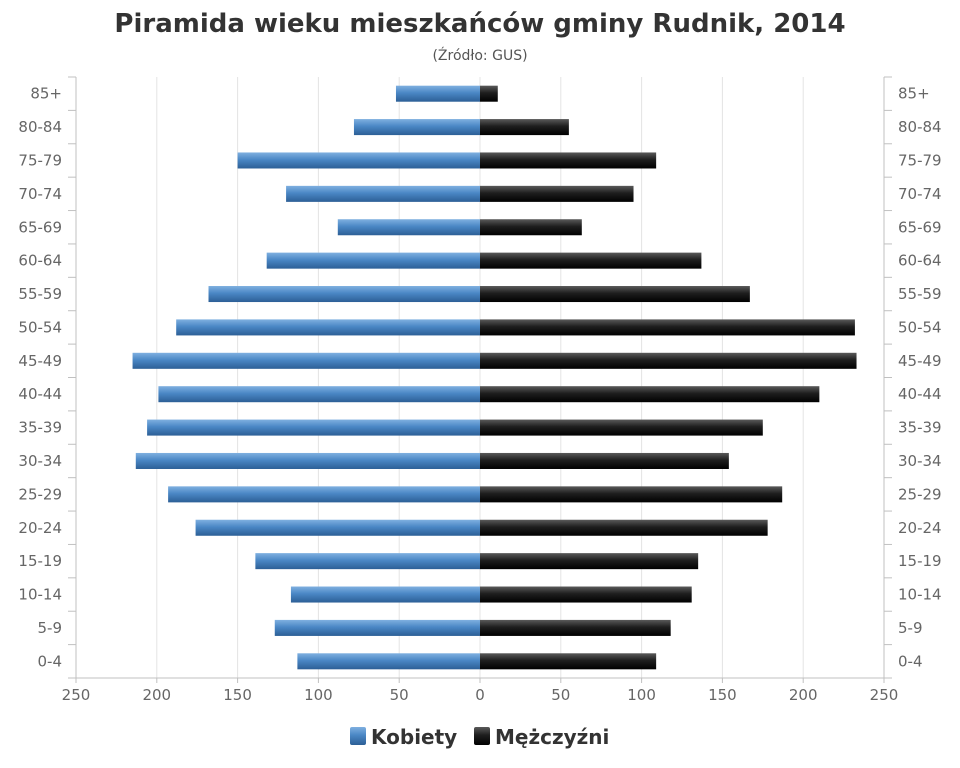 This screenshot has width=960, height=768. Describe the element at coordinates (40, 294) in the screenshot. I see `category-label-left: 55-59` at that location.